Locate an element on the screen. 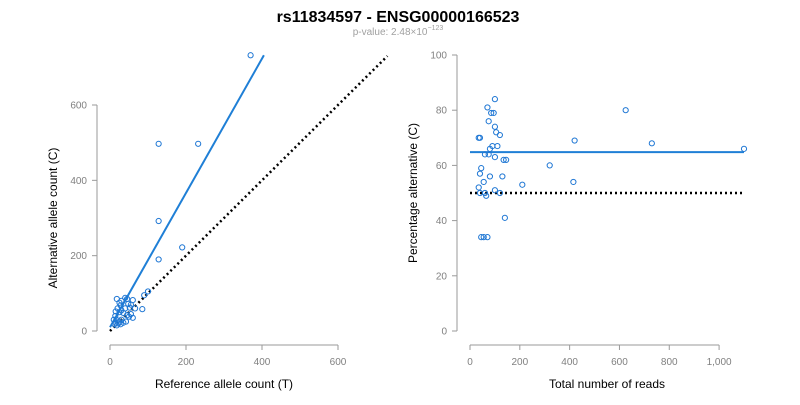 This screenshot has width=800, height=405. allele-x-tick-label: 0 is located at coordinates (110, 362).